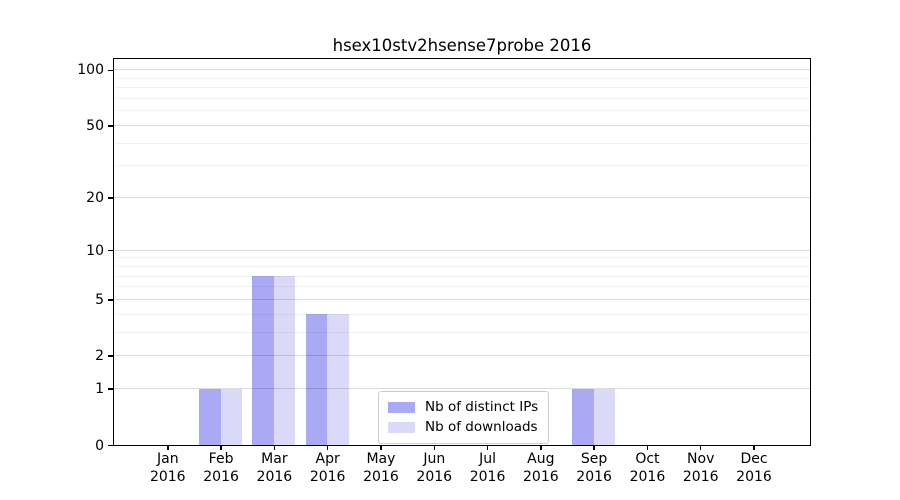 This screenshot has width=900, height=500. I want to click on legend-label: Nb of downloads, so click(481, 427).